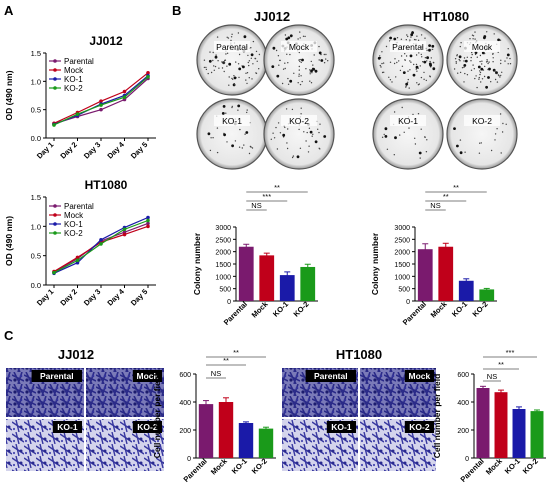 Image resolution: width=550 pixels, height=492 pixels. What do you see at coordinates (73, 233) in the screenshot?
I see `legend-label: KO-2` at bounding box center [73, 233].